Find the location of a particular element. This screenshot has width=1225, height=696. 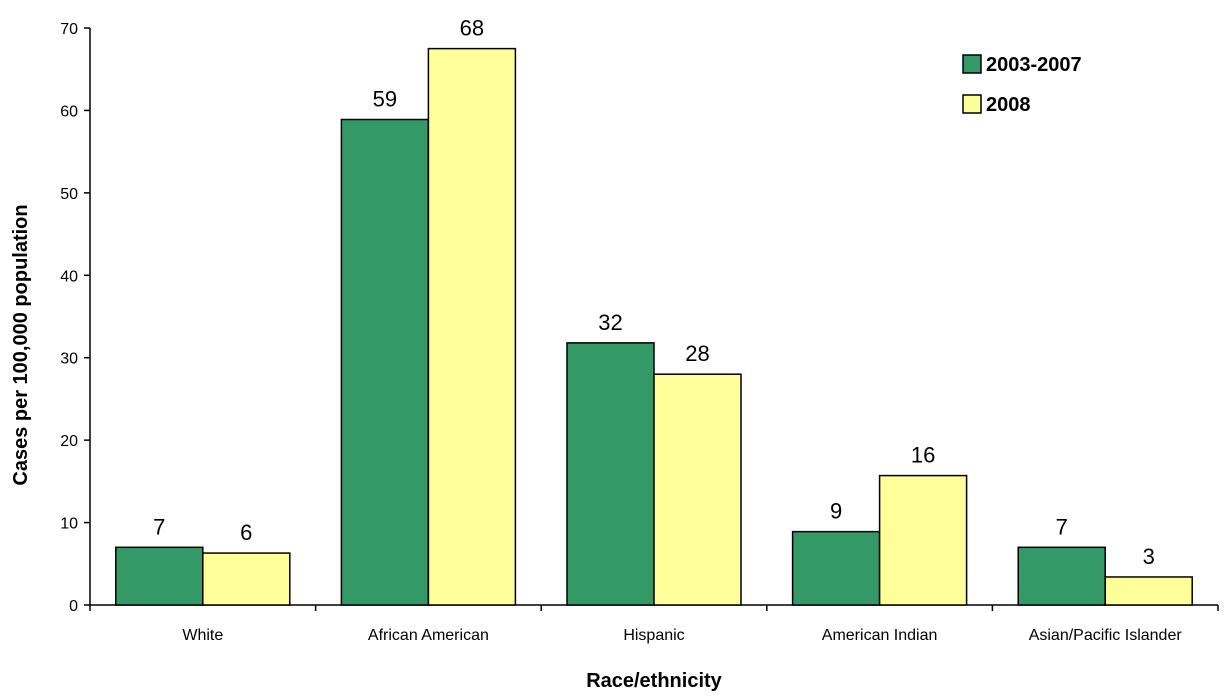

x-axis-title: Race/ethnicity is located at coordinates (654, 681).